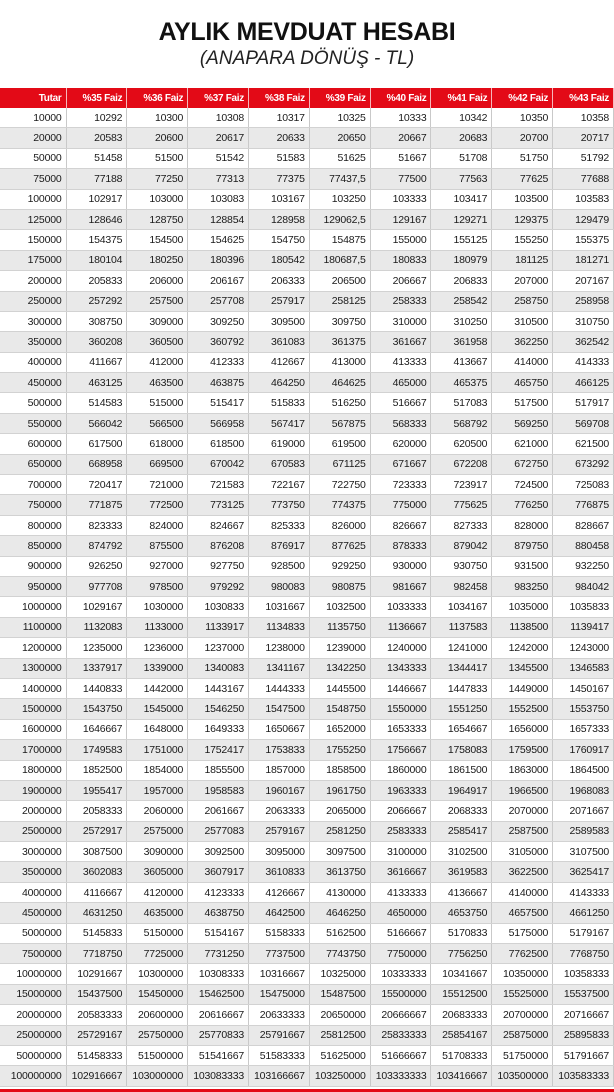 The height and width of the screenshot is (1092, 614). Describe the element at coordinates (279, 199) in the screenshot. I see `return-cell: 103167` at that location.